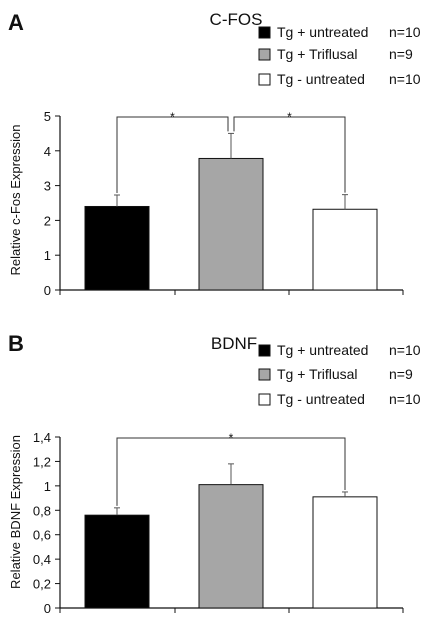 Image resolution: width=435 pixels, height=621 pixels. I want to click on y-tick-label: 4, so click(47, 151).